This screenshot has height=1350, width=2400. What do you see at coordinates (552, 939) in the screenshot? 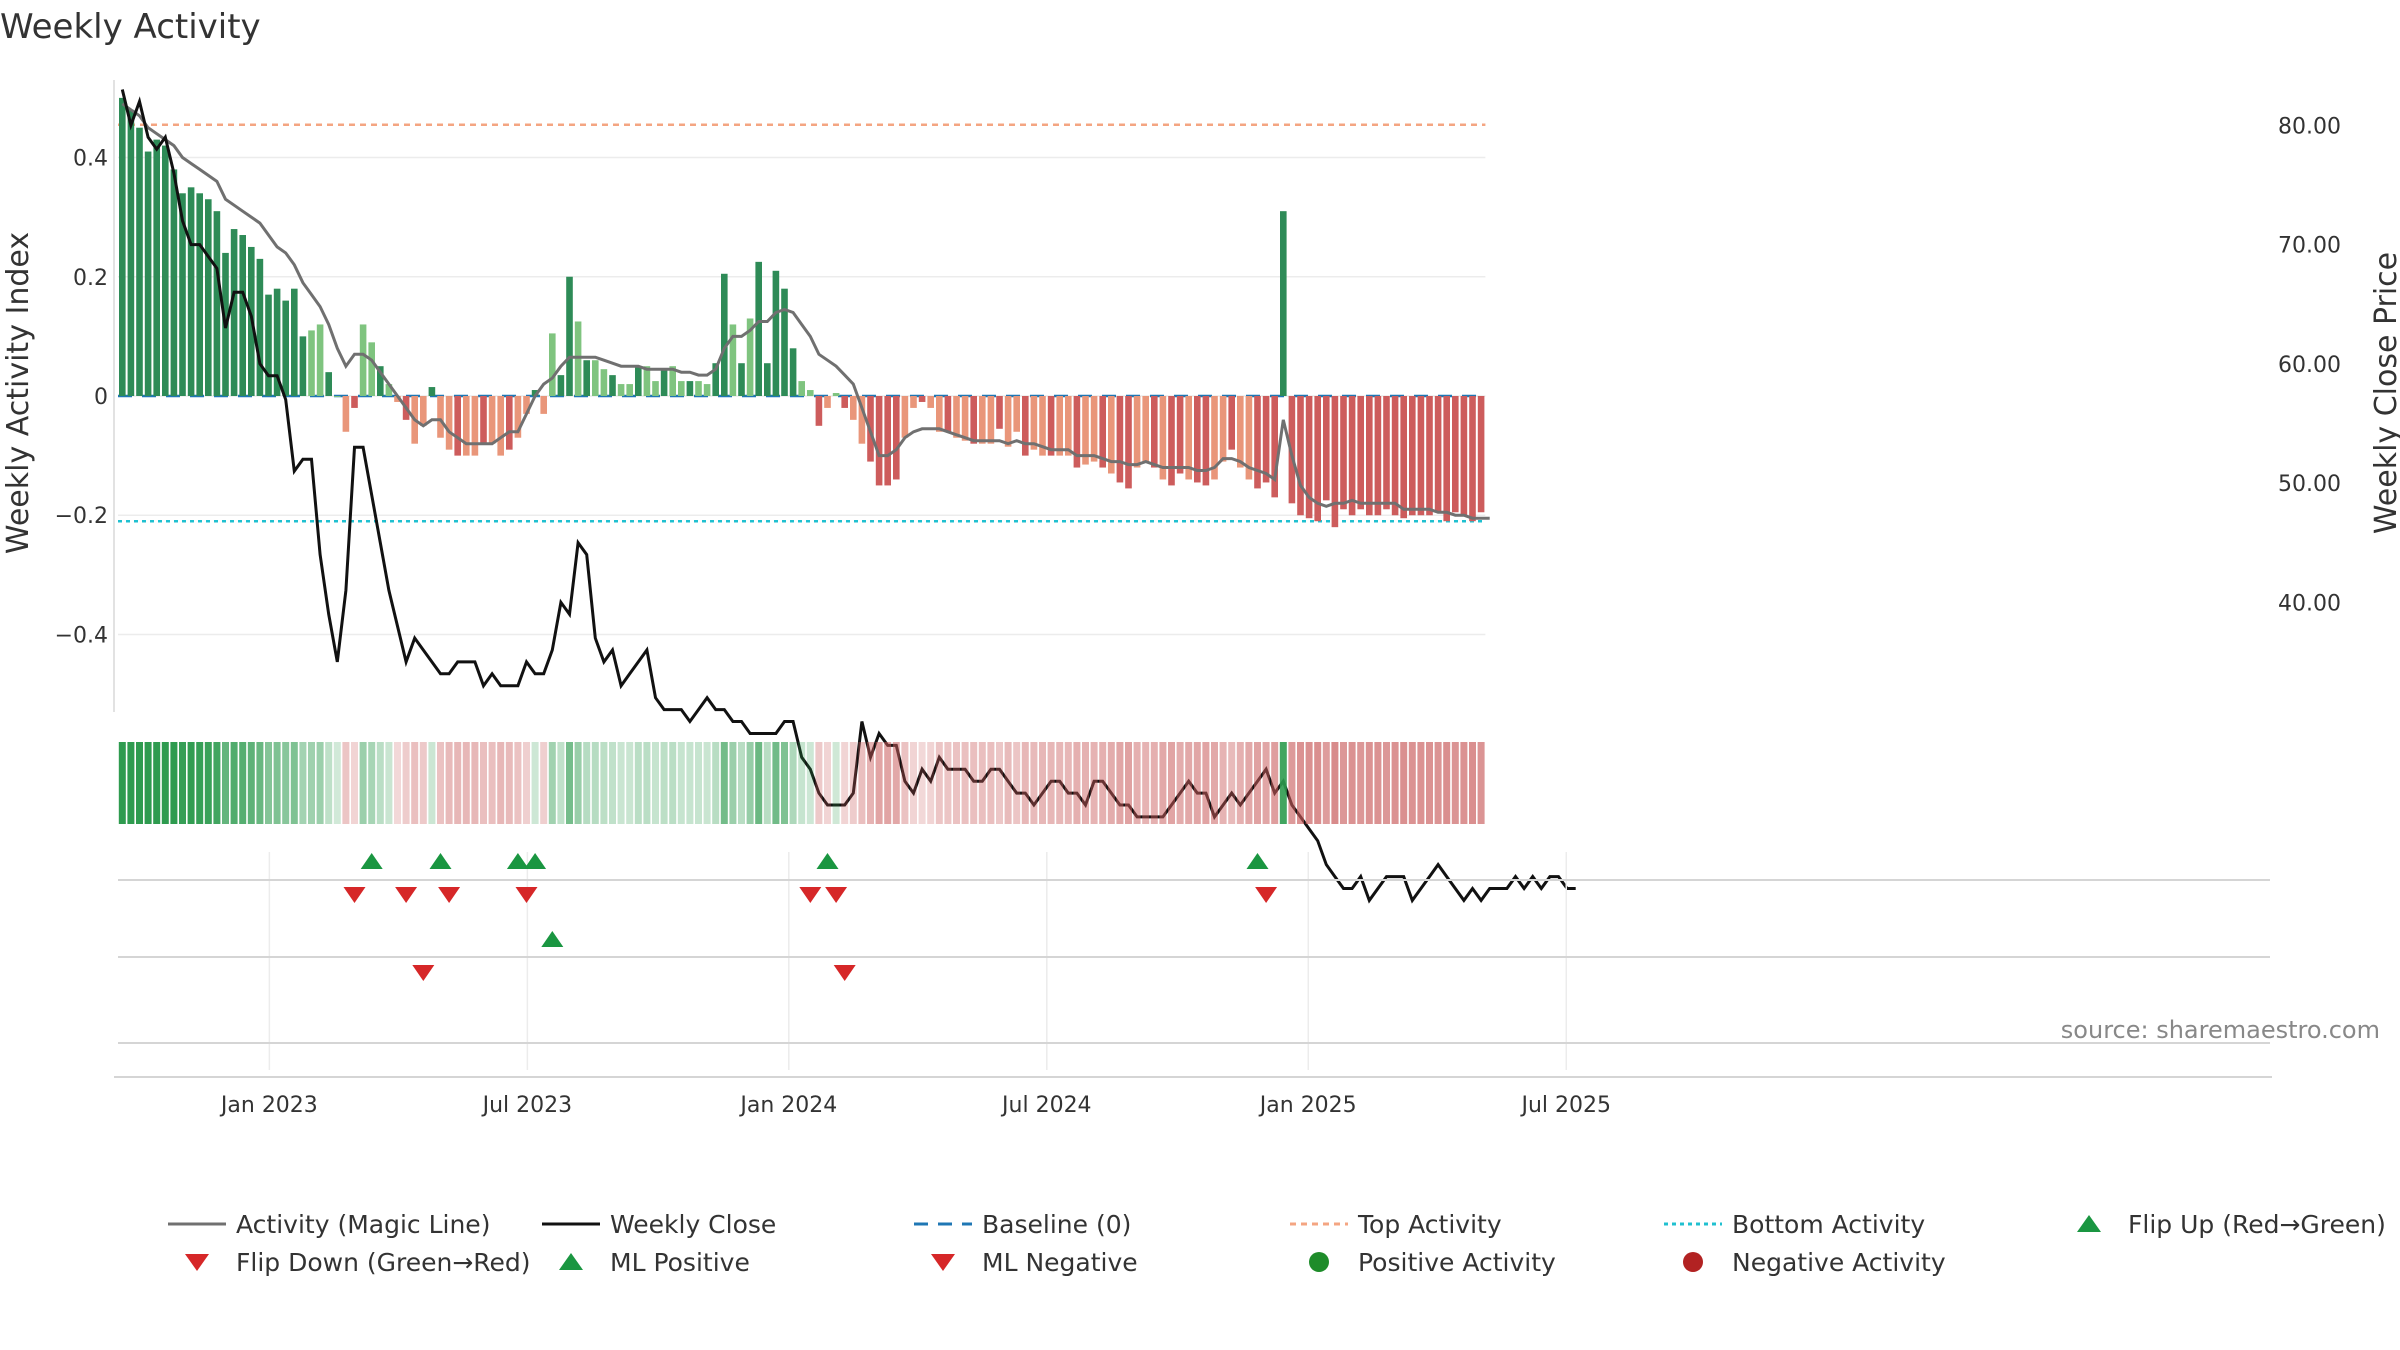
I see `ml-positive-marker` at bounding box center [552, 939].